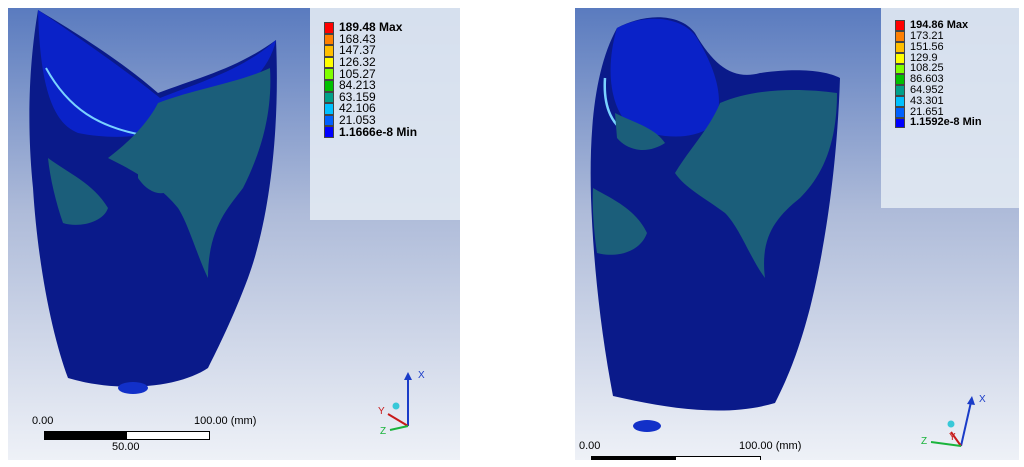 Image resolution: width=1024 pixels, height=467 pixels. I want to click on socket-brim, so click(664, 77).